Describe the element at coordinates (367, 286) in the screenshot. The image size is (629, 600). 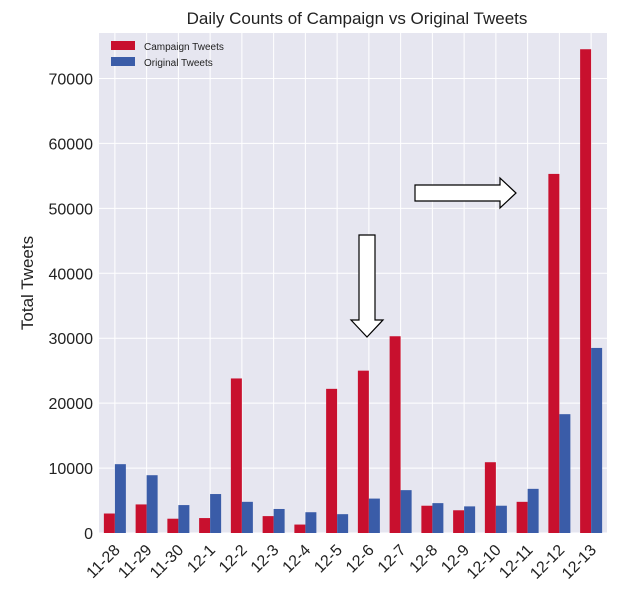
I see `down-arrow-annotation` at that location.